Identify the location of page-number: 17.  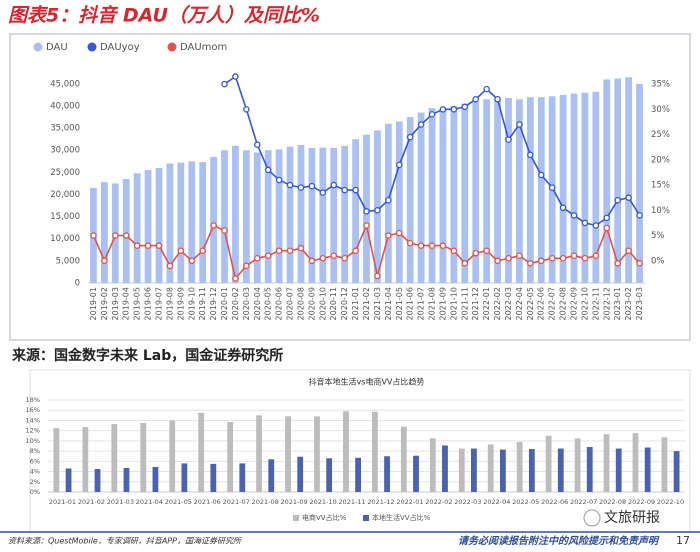
(683, 540).